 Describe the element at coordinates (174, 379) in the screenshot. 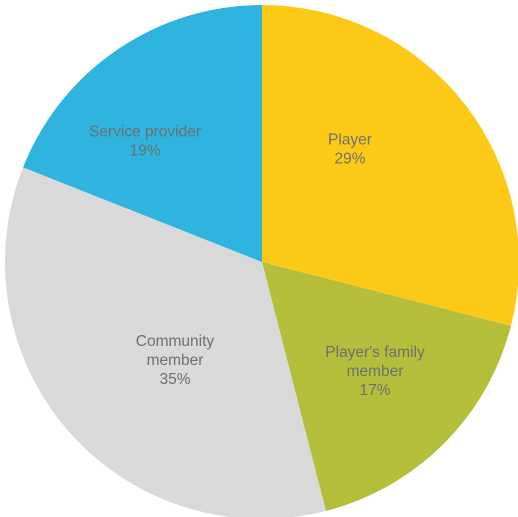

I see `slice-percent-label: 35%` at that location.